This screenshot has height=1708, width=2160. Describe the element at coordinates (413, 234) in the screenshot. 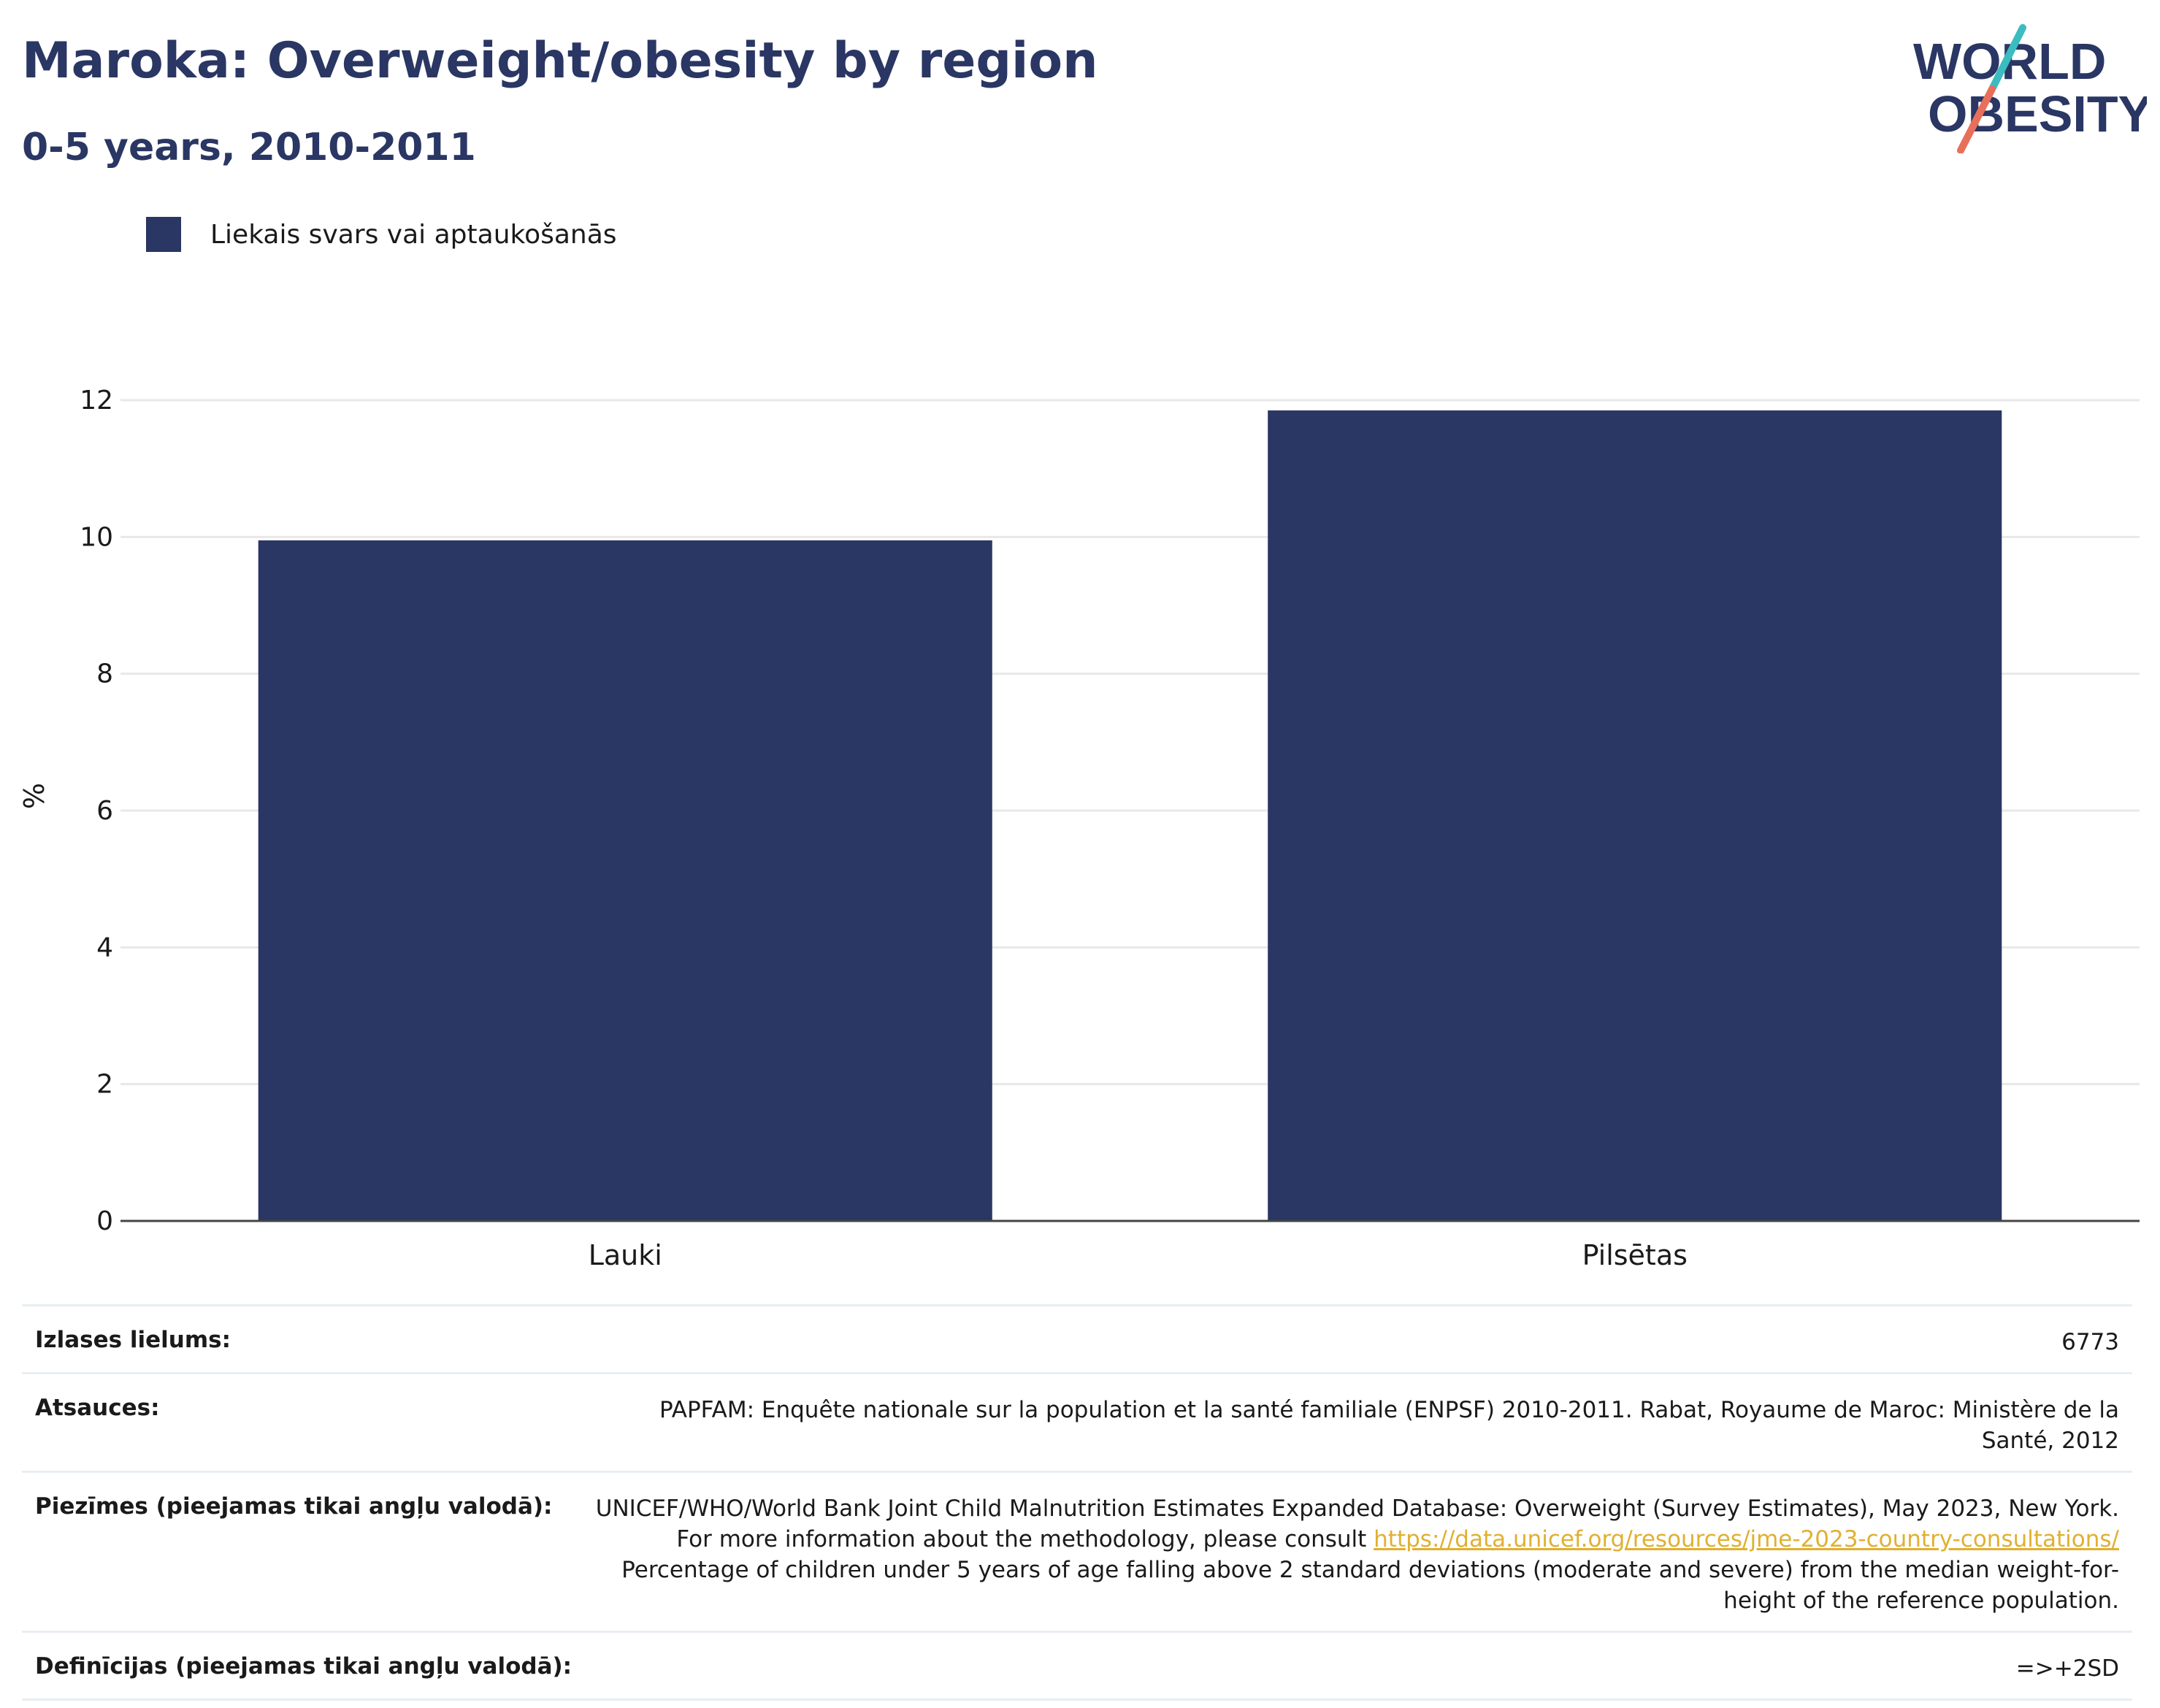

I see `legend-label: Liekais svars vai aptaukošanās` at that location.